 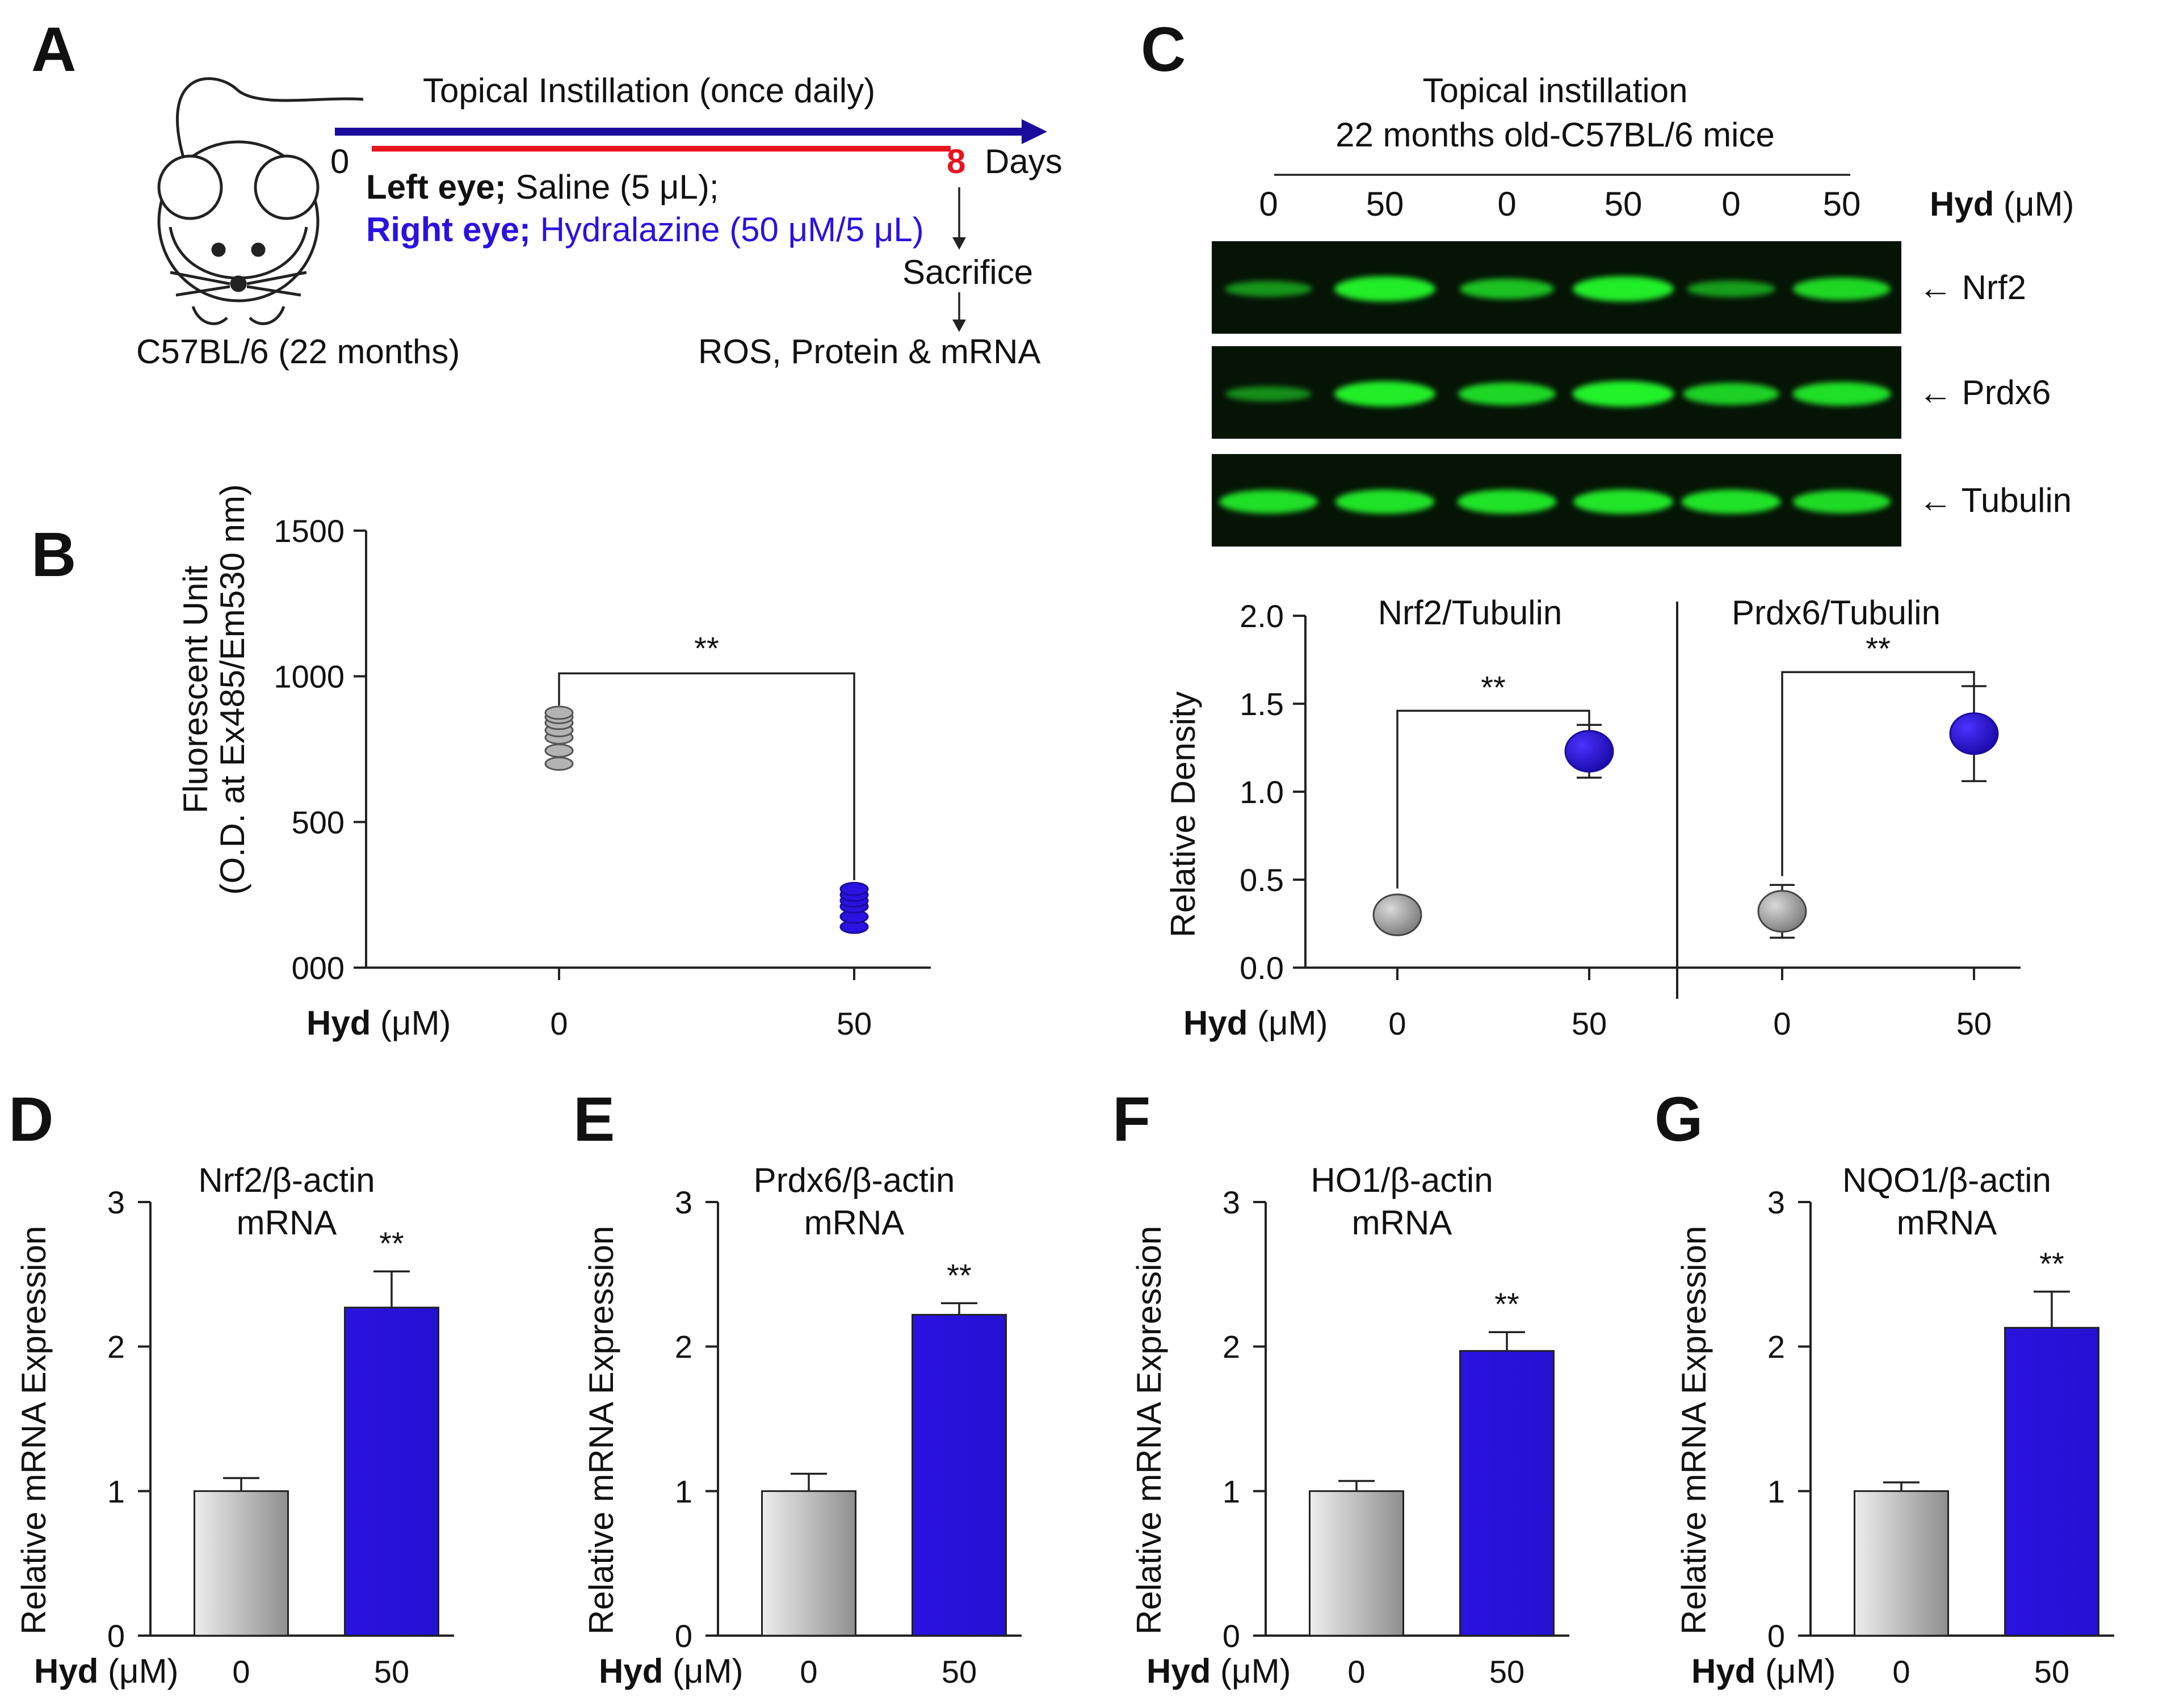 I want to click on panel-b-xlabel: Hyd (μM), so click(x=378, y=1023).